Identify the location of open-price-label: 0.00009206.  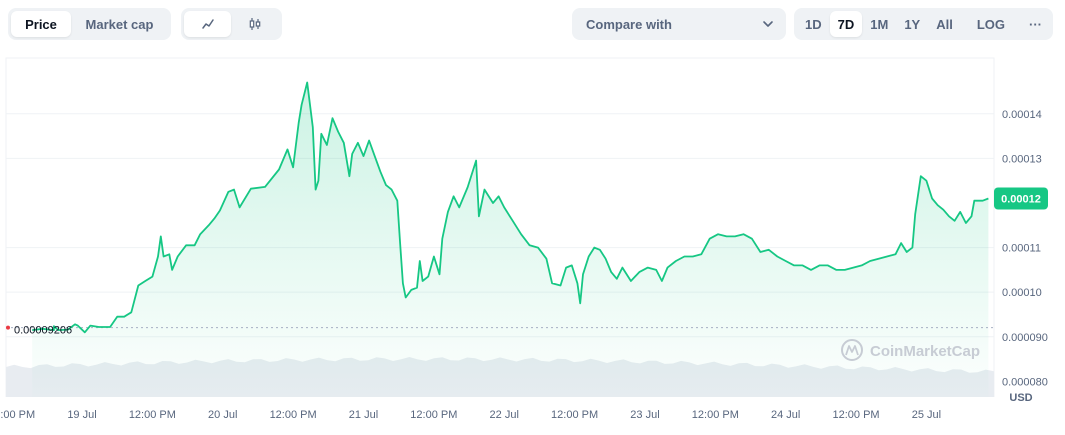
(43, 331).